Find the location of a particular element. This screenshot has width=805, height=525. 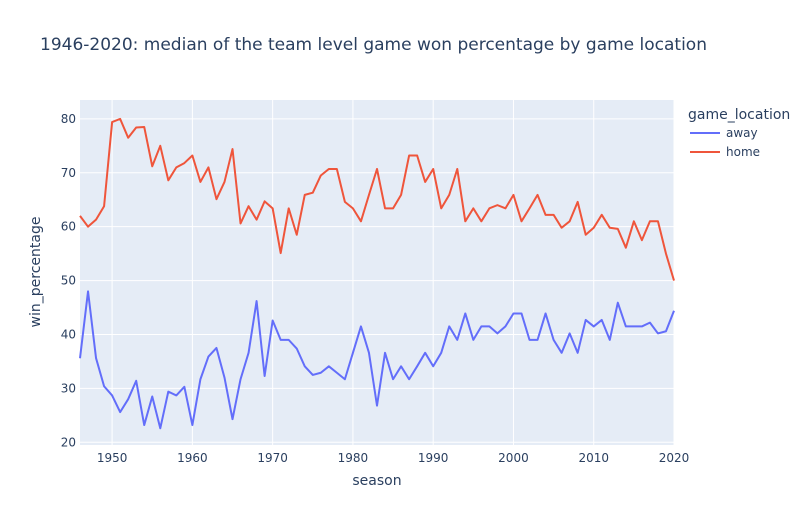

x-tick-label: 2020 is located at coordinates (674, 458).